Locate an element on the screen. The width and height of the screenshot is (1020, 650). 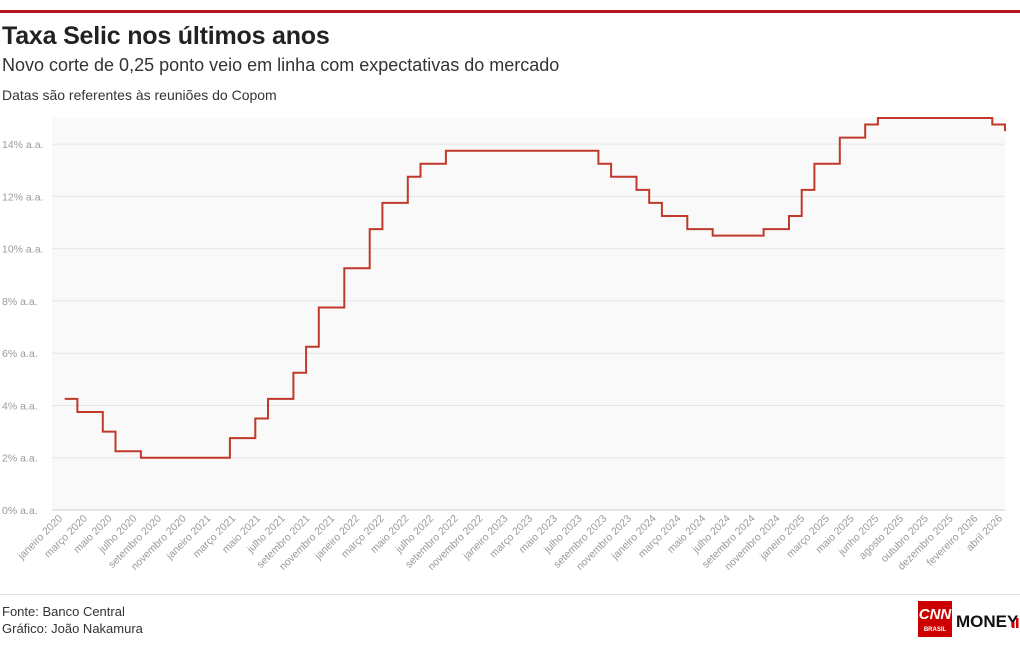
y-tick-label: 4% a.a. is located at coordinates (20, 406).